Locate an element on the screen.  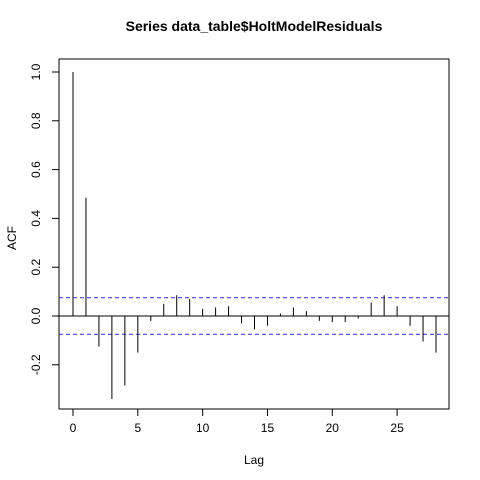
chart-title: Series data_table$HoltModelResiduals is located at coordinates (254, 26).